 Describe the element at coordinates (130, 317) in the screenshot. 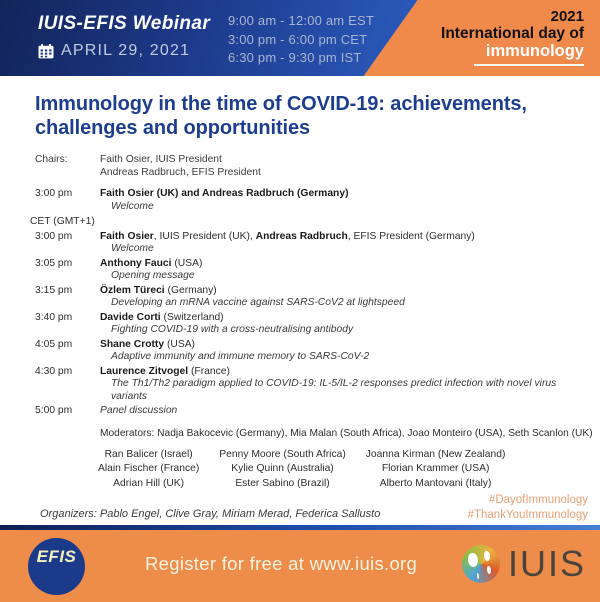

I see `speaker-name-part: Davide Corti` at that location.